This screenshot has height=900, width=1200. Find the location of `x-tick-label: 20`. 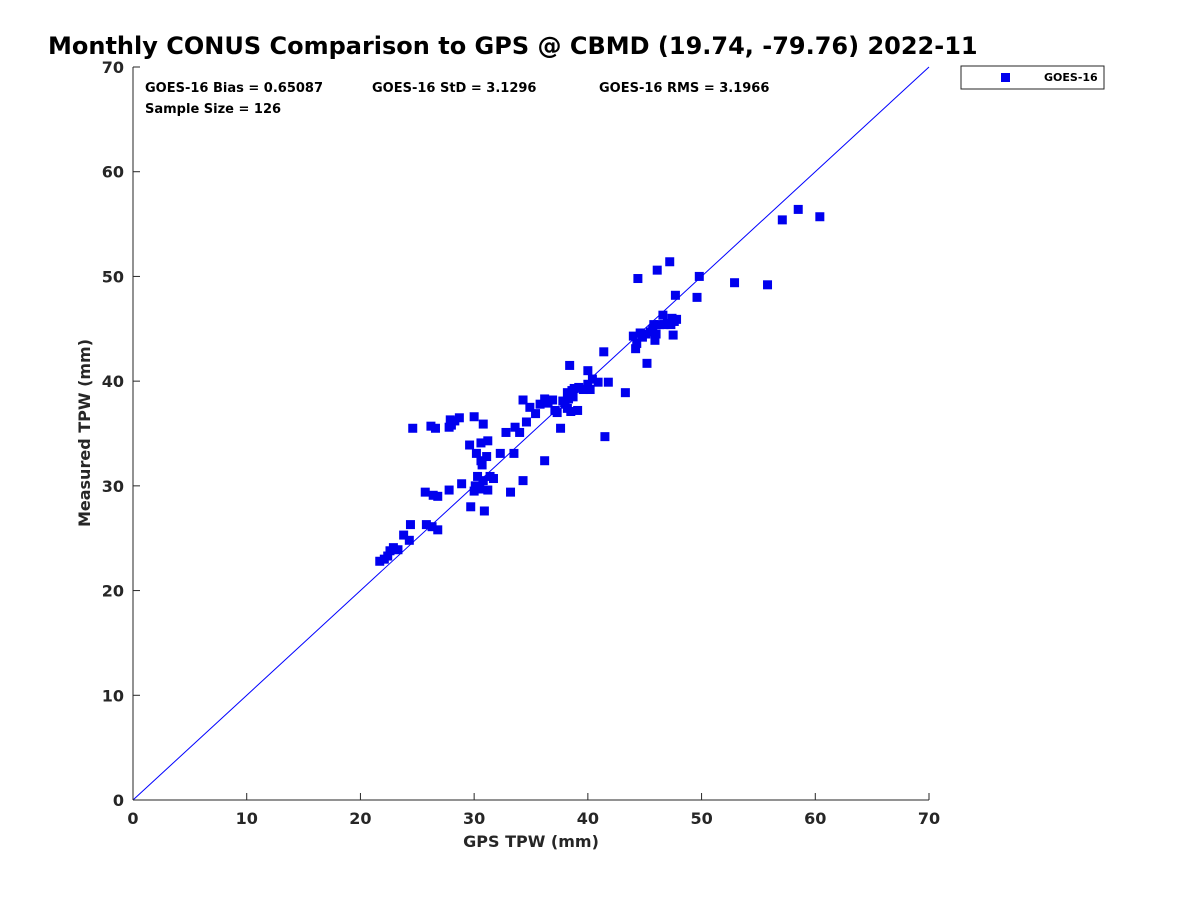

x-tick-label: 20 is located at coordinates (360, 818).